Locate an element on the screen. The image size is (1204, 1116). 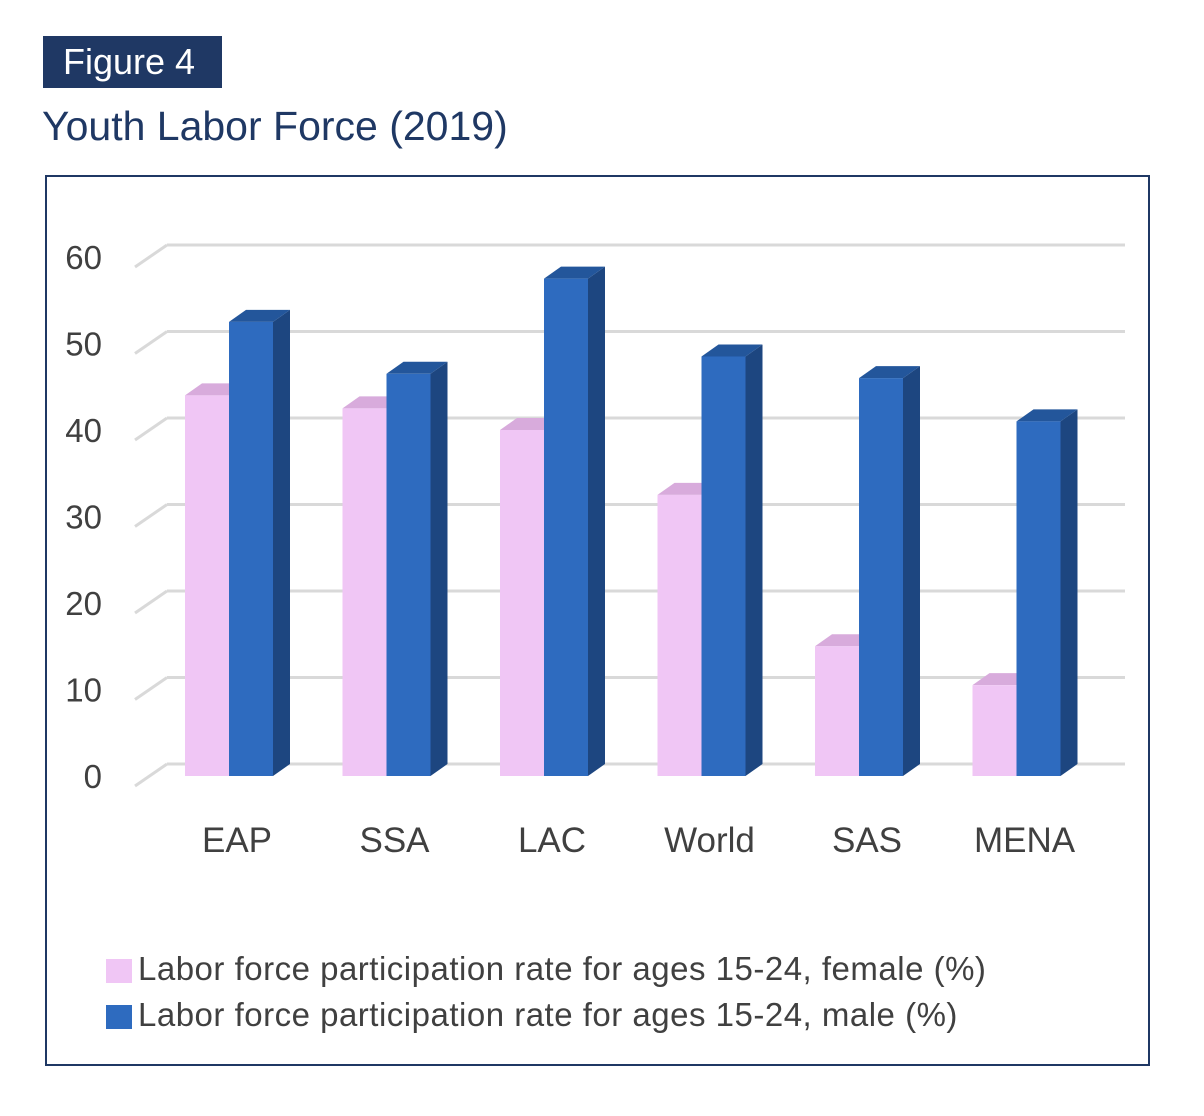
bar-male-ssa is located at coordinates (408, 574).